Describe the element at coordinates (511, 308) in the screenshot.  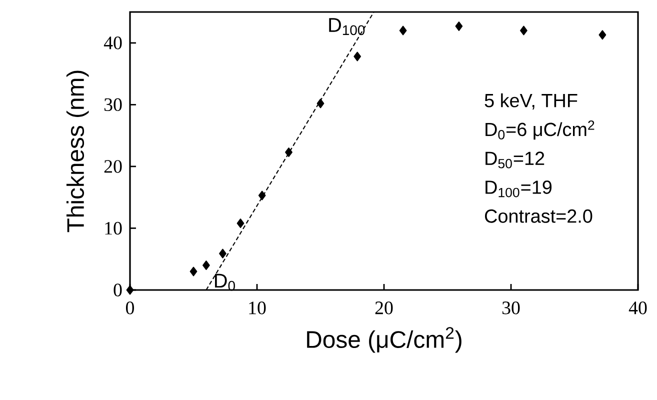
I see `x-tick-label: 30` at that location.